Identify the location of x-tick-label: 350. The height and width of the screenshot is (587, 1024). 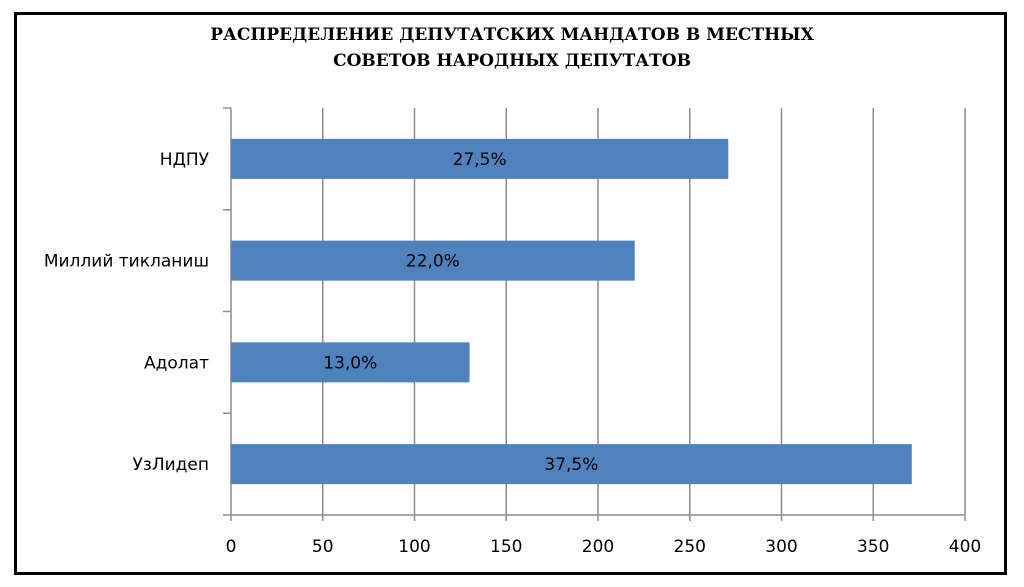
(873, 547).